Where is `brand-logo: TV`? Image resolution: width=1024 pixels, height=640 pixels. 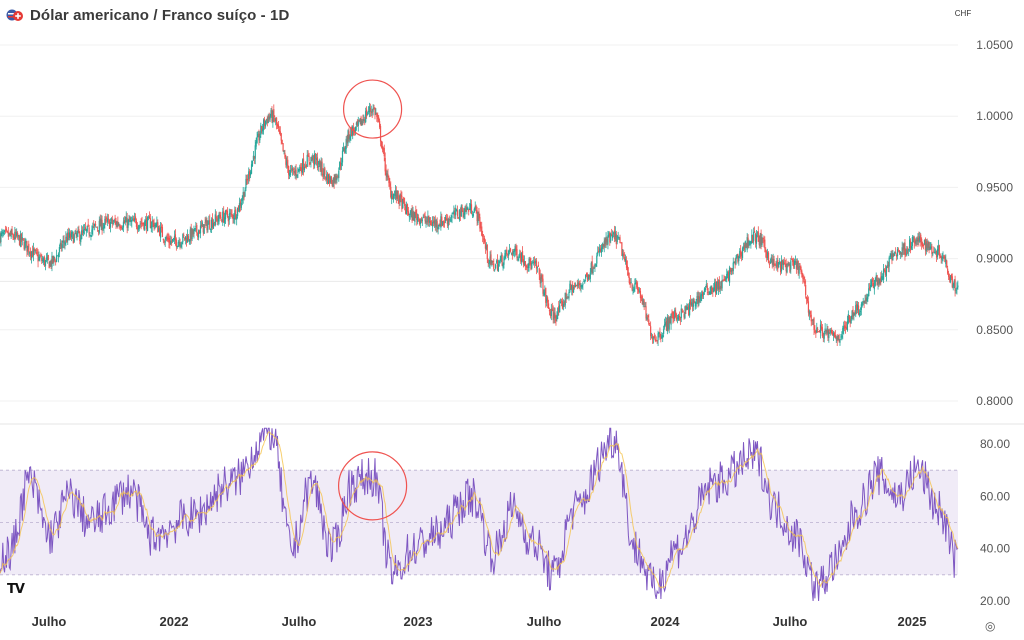 brand-logo: TV is located at coordinates (16, 589).